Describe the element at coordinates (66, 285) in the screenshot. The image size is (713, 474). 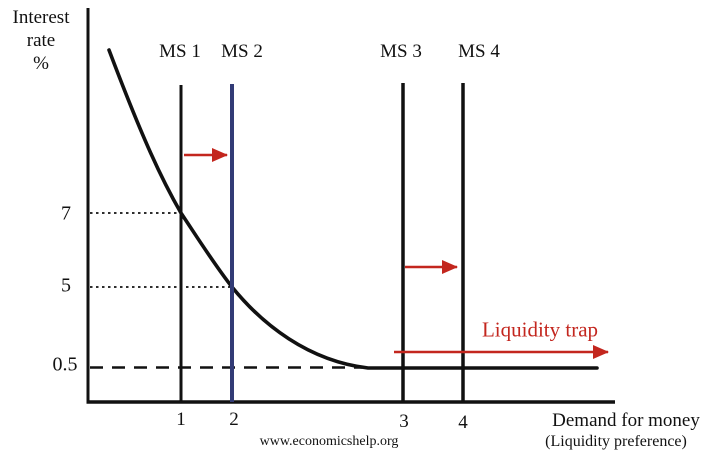
I see `y-tick-5: 5` at that location.